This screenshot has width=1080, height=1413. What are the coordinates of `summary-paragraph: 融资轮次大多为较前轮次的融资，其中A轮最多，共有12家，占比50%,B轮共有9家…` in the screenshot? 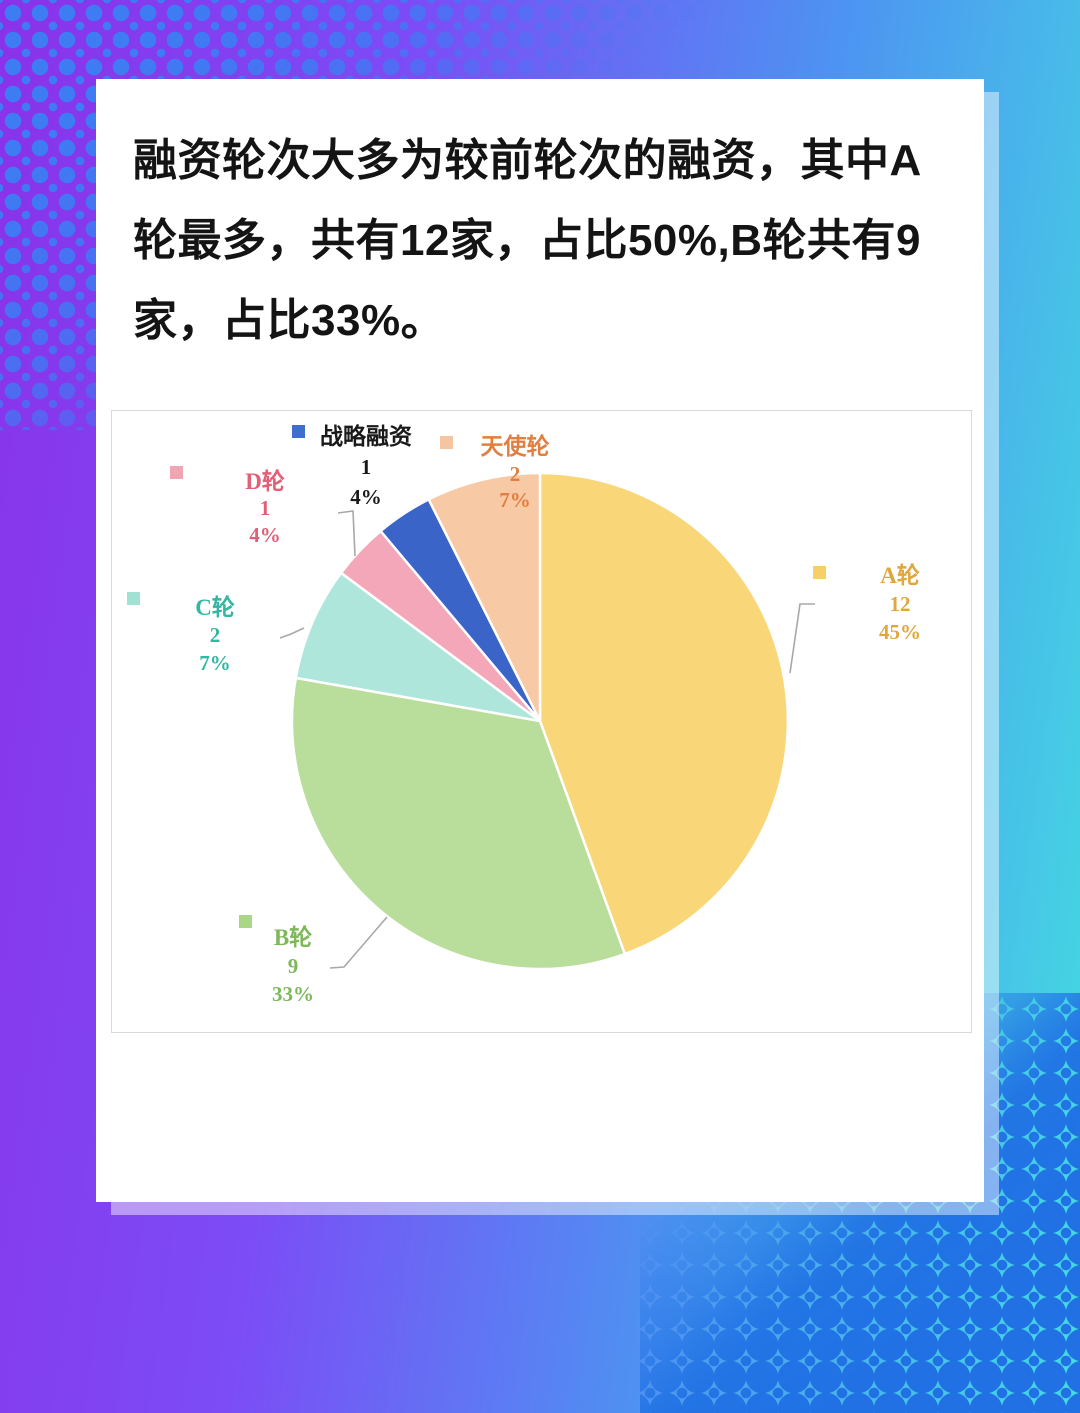 It's located at (547, 241).